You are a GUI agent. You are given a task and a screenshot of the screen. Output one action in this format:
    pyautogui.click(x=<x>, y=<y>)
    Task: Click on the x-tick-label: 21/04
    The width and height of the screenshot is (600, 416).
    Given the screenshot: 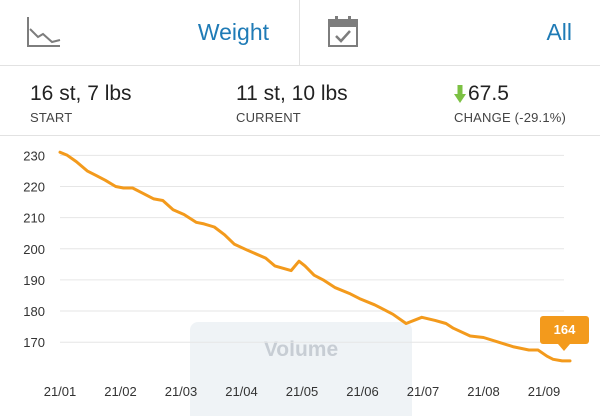 What is the action you would take?
    pyautogui.click(x=241, y=391)
    